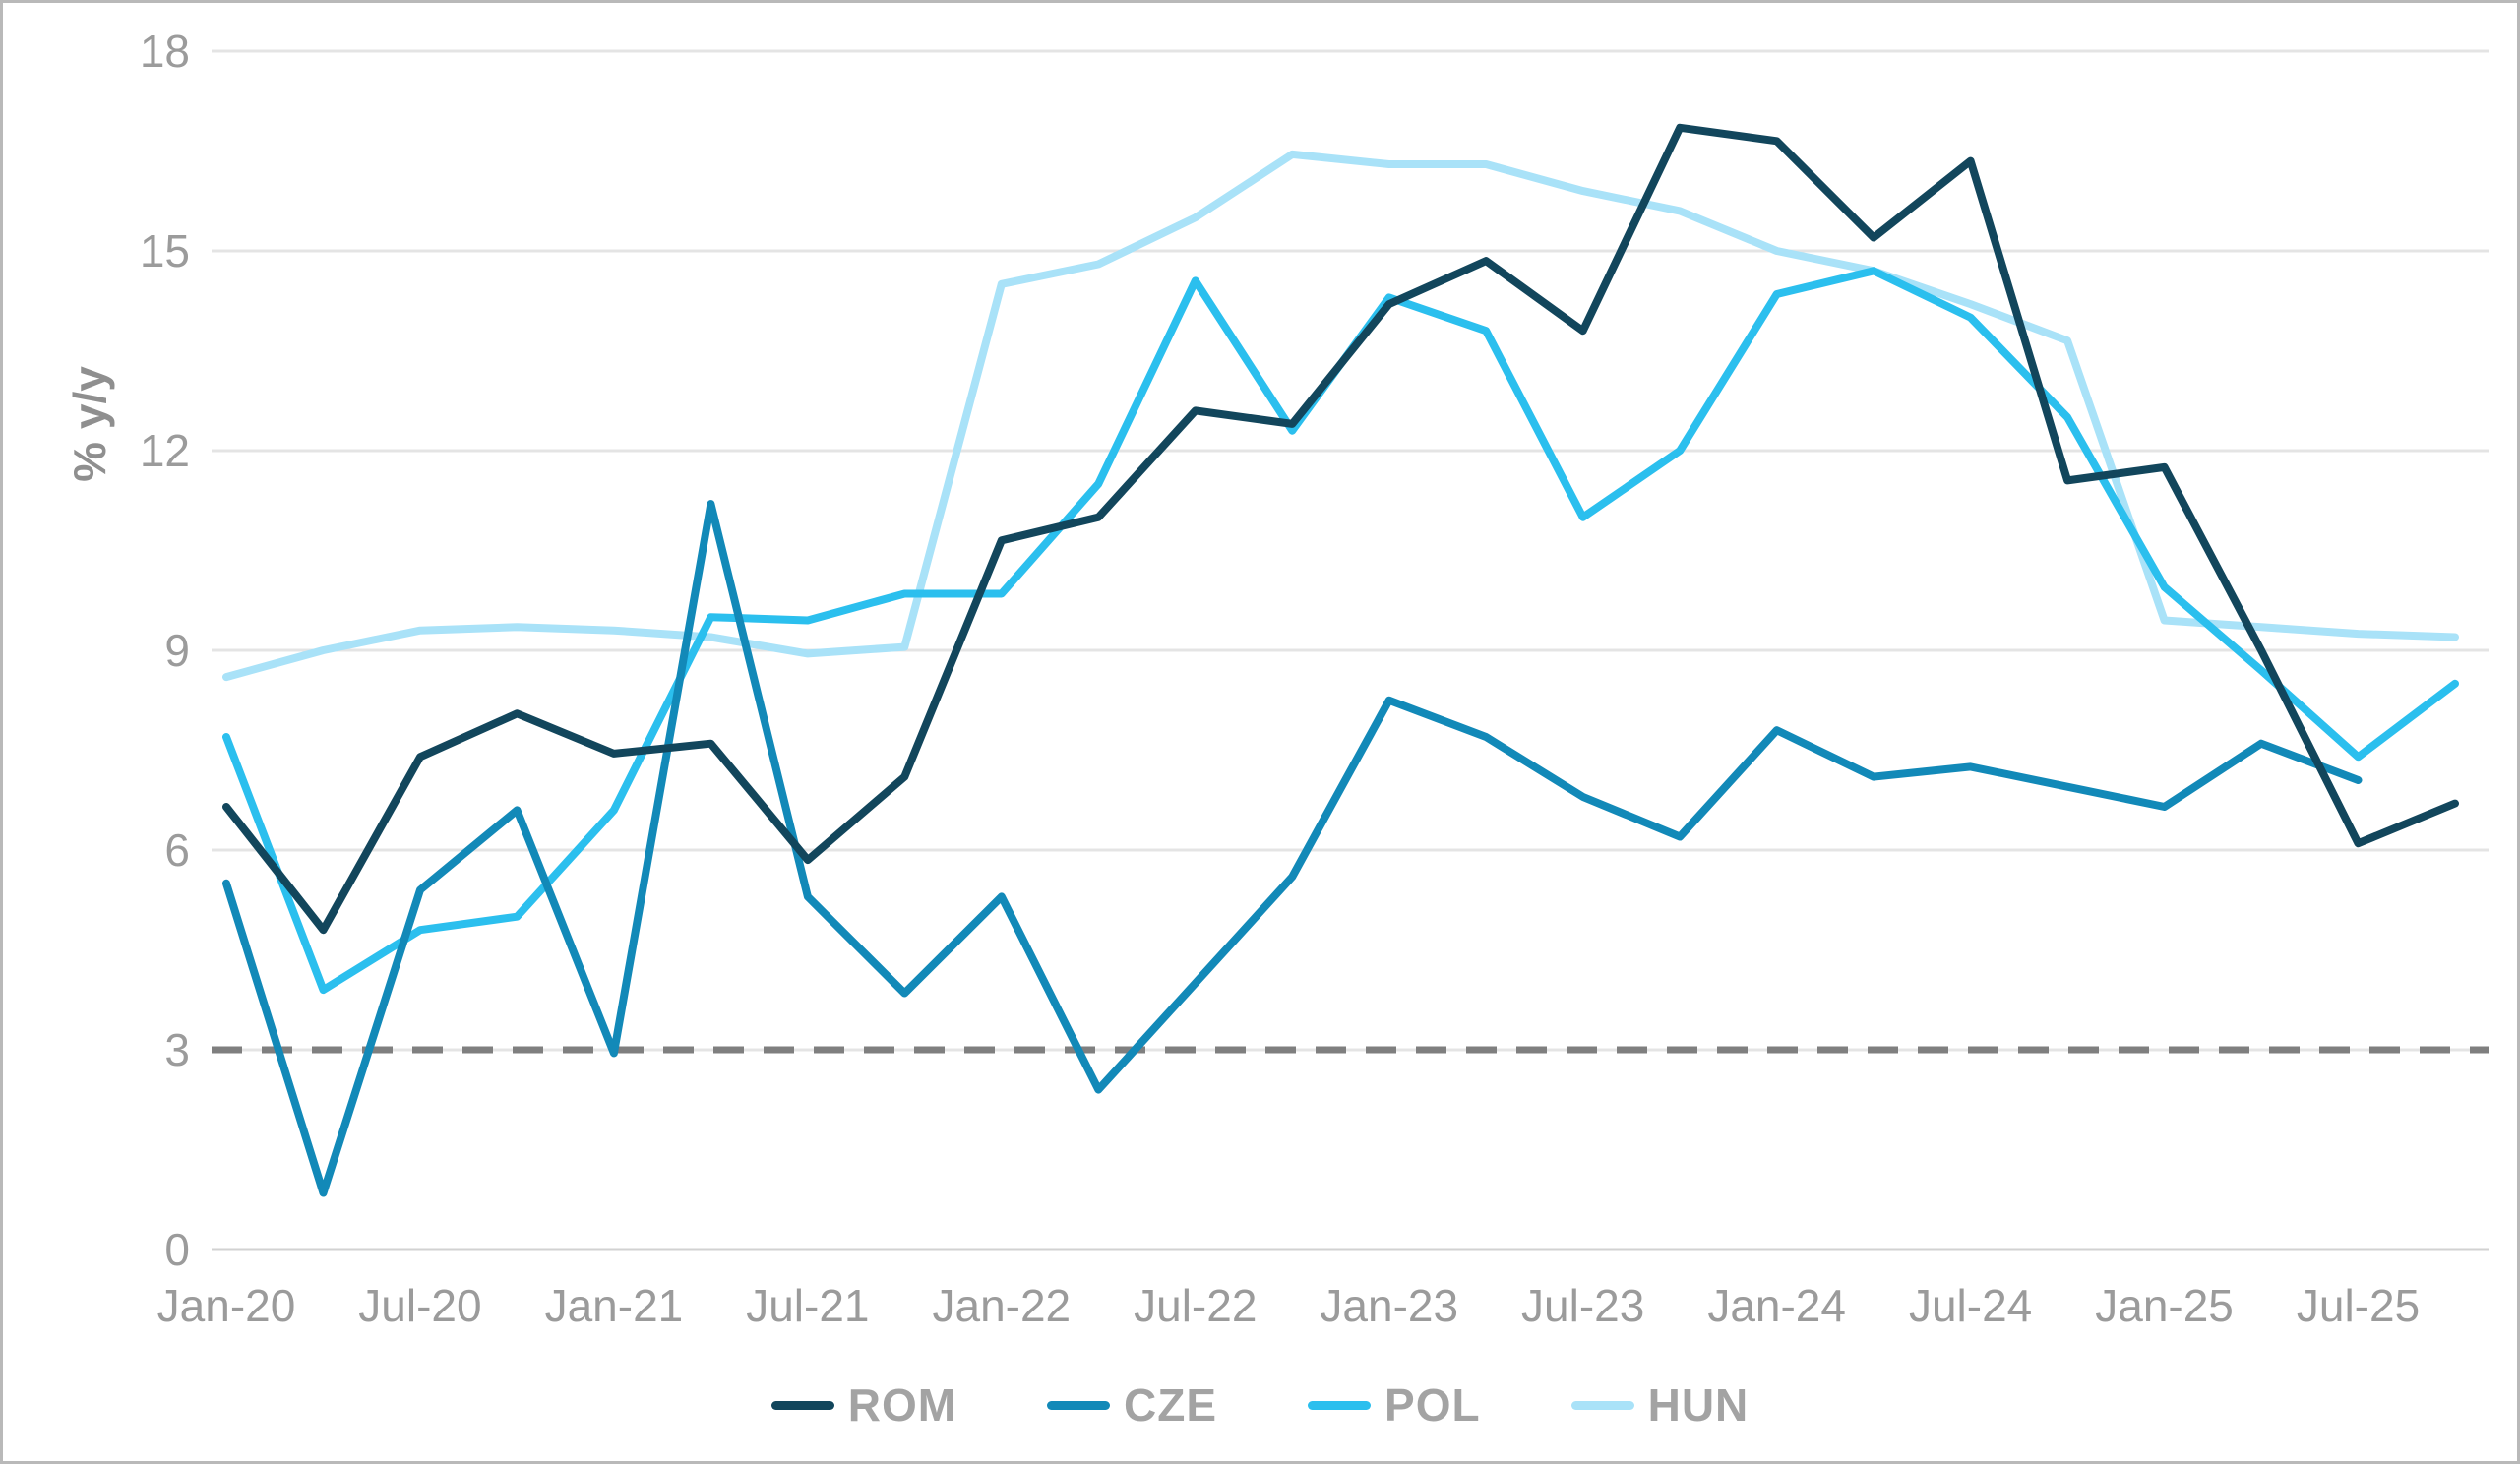 This screenshot has height=1464, width=2520. Describe the element at coordinates (165, 450) in the screenshot. I see `y-tick-label: 12` at that location.